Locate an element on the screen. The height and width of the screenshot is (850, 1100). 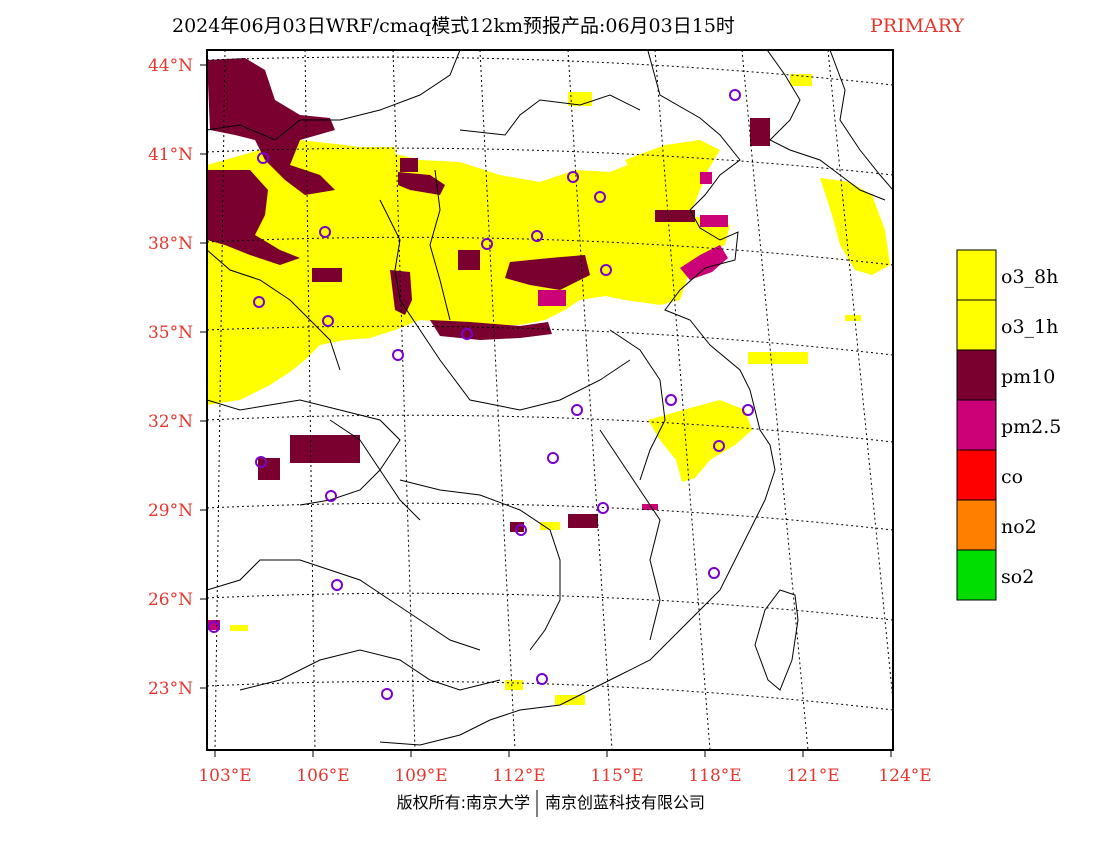
legend-label-o3-1h: o3_1h is located at coordinates (1029, 327).